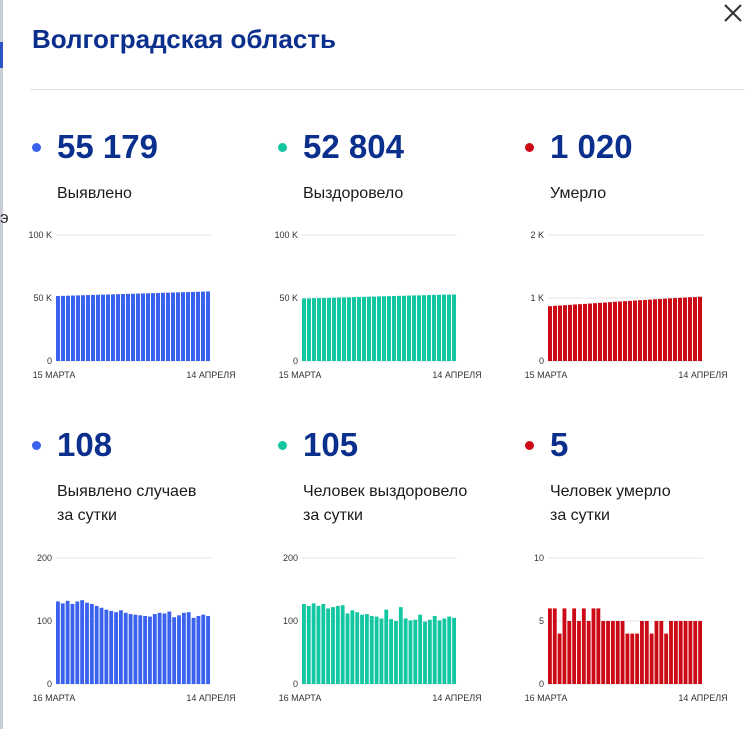 The width and height of the screenshot is (755, 729). Describe the element at coordinates (127, 491) in the screenshot. I see `stat-label-line1: Выявлено случаев` at that location.